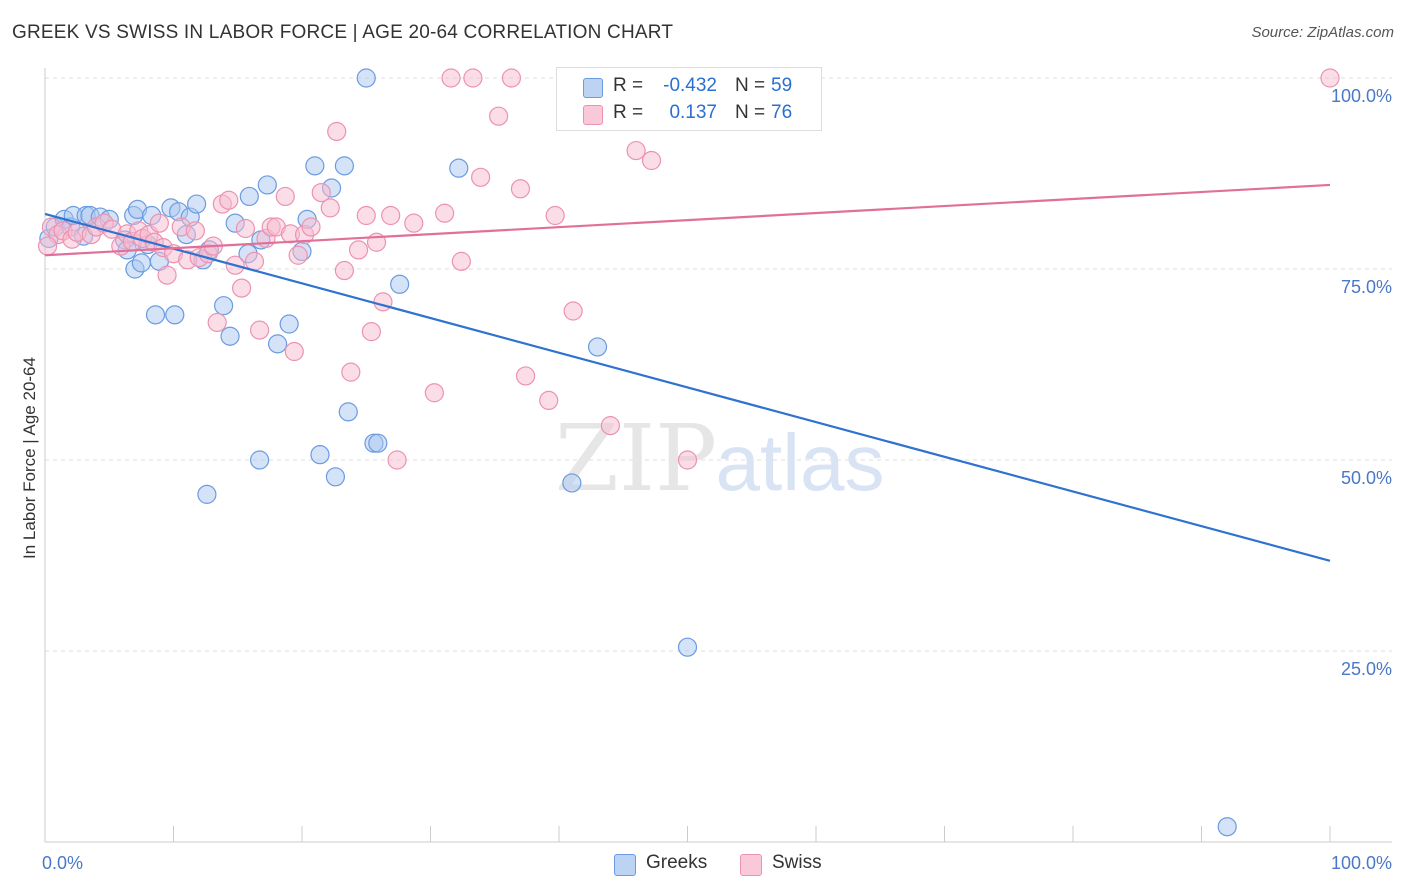 The image size is (1406, 892). What do you see at coordinates (1366, 478) in the screenshot?
I see `y-tick-label: 50.0%` at bounding box center [1366, 478].